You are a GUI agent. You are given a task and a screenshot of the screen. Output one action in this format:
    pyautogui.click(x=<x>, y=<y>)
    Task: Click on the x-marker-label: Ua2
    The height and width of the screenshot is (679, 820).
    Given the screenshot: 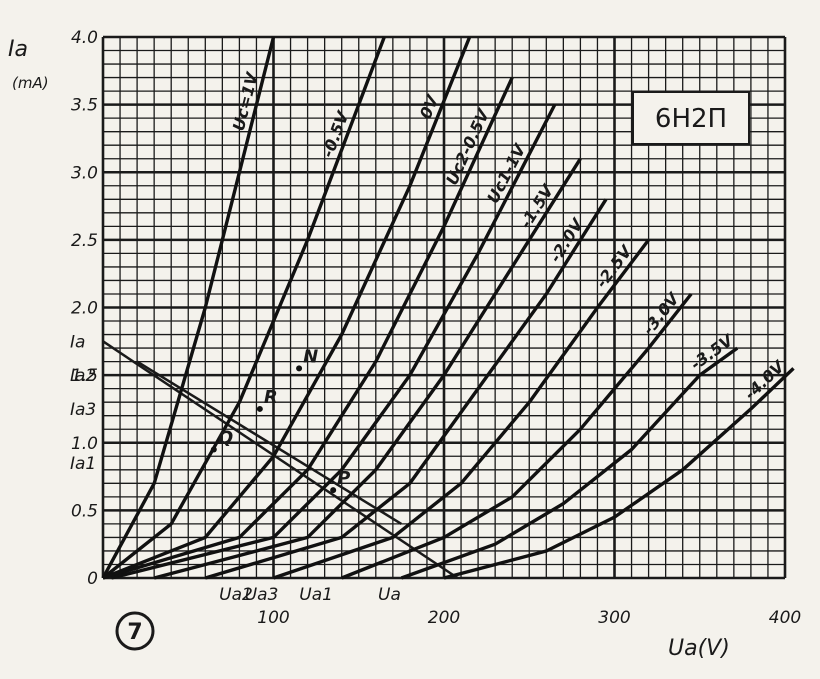 What is the action you would take?
    pyautogui.click(x=236, y=595)
    